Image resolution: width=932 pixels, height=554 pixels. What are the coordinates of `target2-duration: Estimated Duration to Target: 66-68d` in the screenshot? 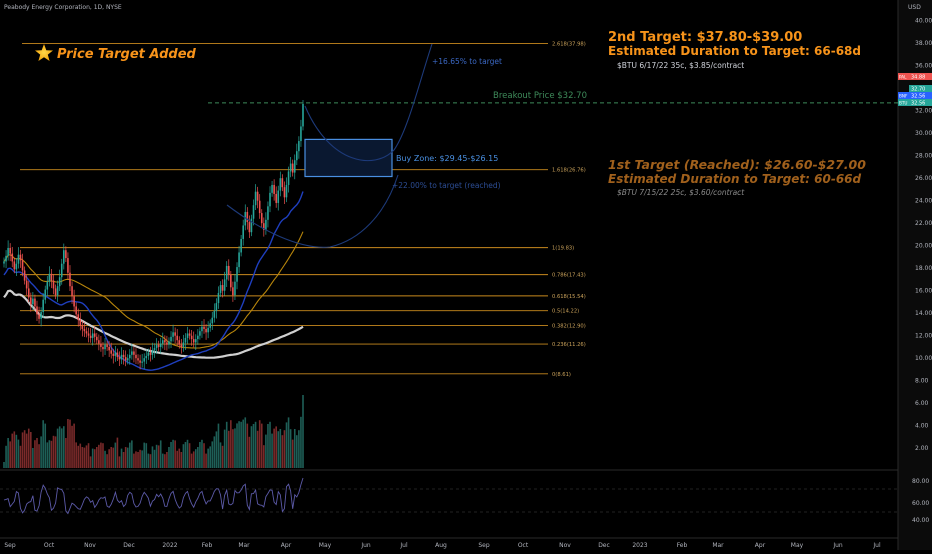 It's located at (734, 51).